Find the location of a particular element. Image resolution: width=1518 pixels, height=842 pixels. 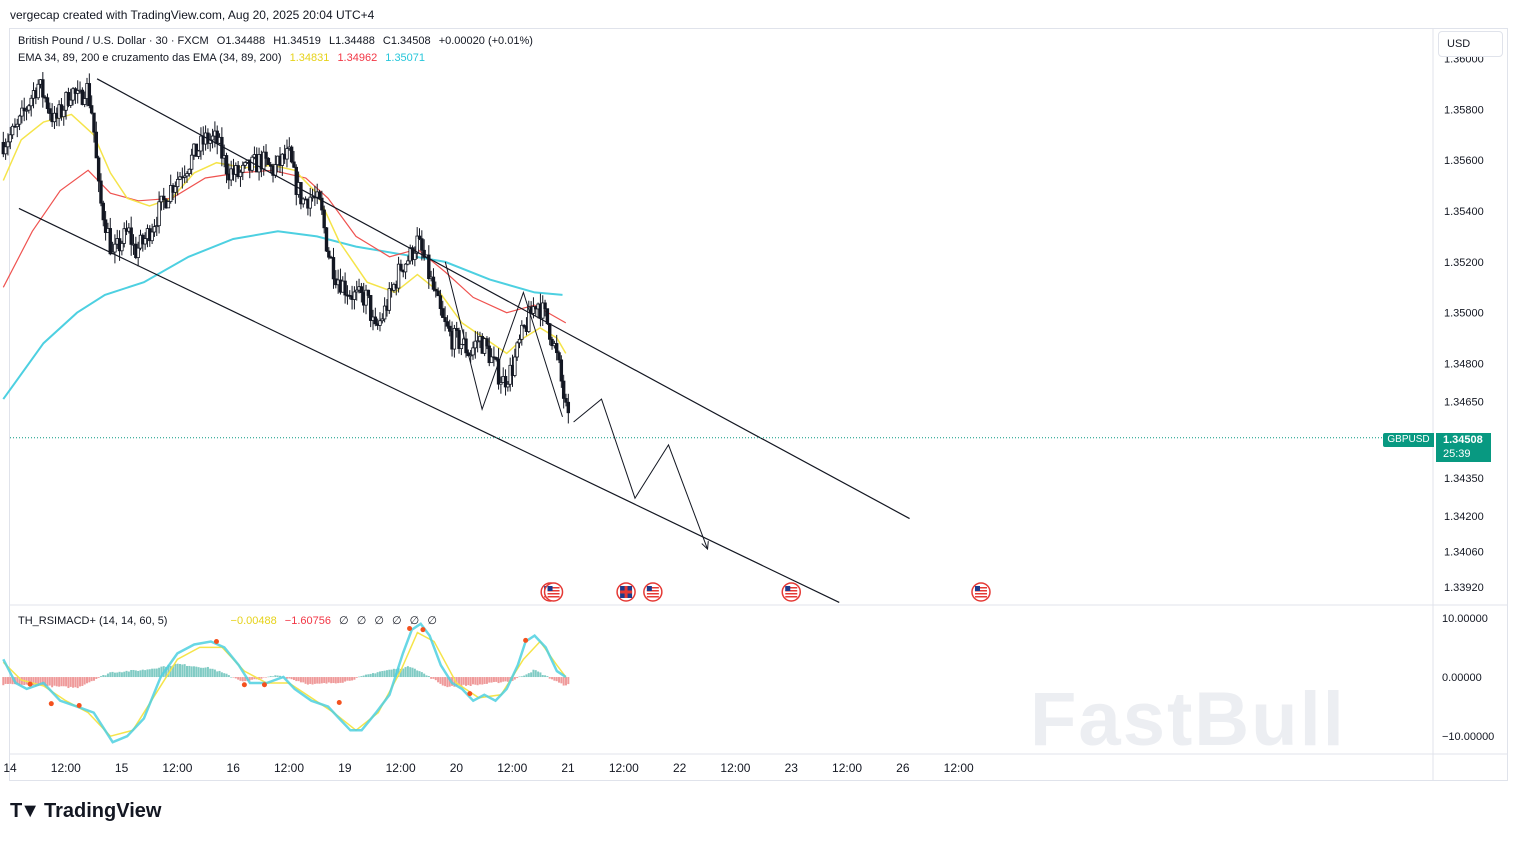

price-axis-tick-label: 1.34350 is located at coordinates (1464, 479).